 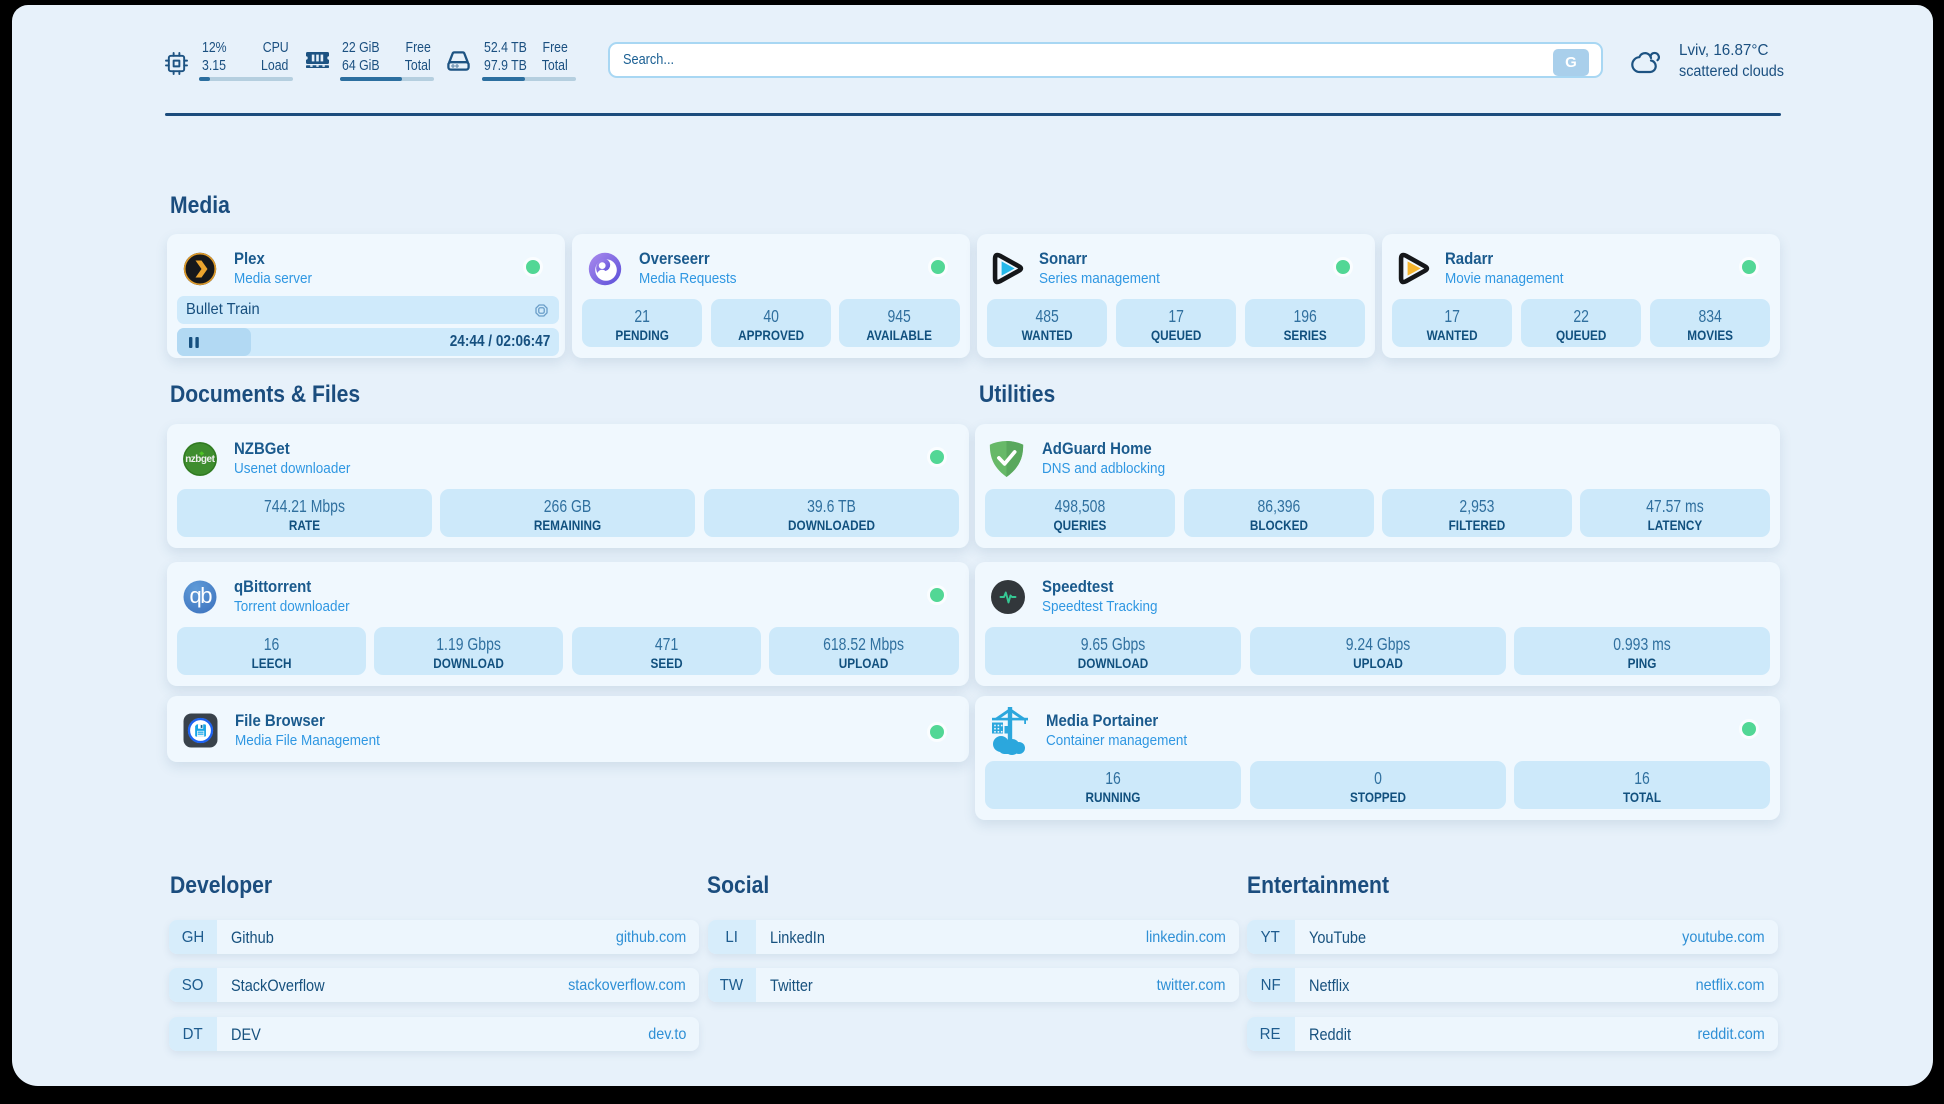 What do you see at coordinates (200, 458) in the screenshot?
I see `svg-text: nzbget` at bounding box center [200, 458].